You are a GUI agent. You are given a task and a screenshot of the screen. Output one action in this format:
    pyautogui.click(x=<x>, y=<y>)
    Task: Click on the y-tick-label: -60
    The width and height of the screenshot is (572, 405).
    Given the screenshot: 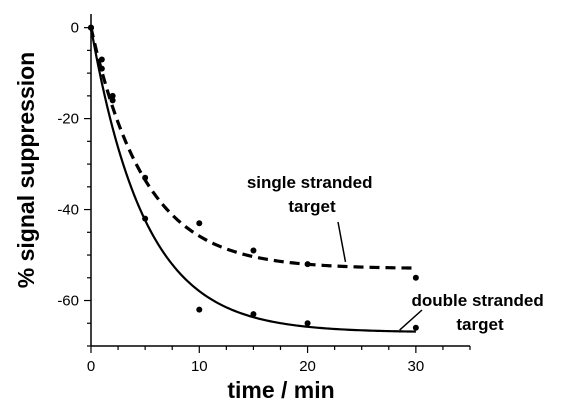 What is the action you would take?
    pyautogui.click(x=68, y=301)
    